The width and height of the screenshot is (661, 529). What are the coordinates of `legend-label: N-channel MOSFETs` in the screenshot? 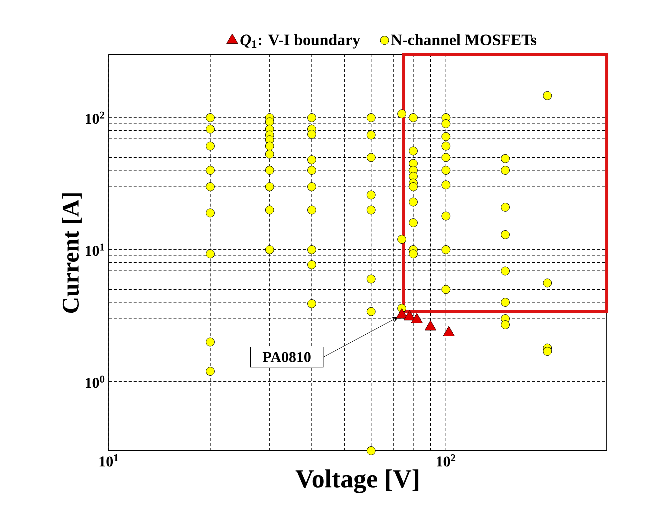 It's located at (464, 40).